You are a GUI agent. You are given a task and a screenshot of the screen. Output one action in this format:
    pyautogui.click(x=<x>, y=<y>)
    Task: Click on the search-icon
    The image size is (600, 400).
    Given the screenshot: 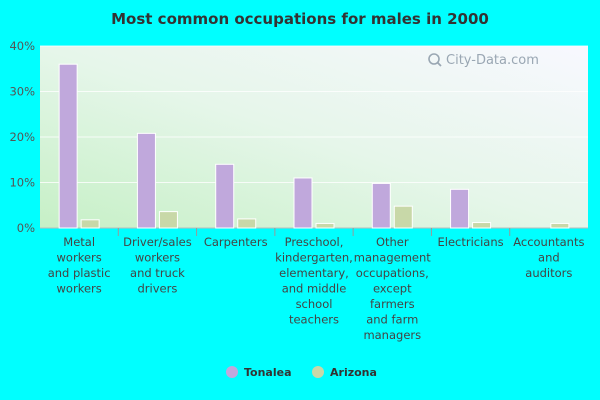 What is the action you would take?
    pyautogui.click(x=435, y=60)
    